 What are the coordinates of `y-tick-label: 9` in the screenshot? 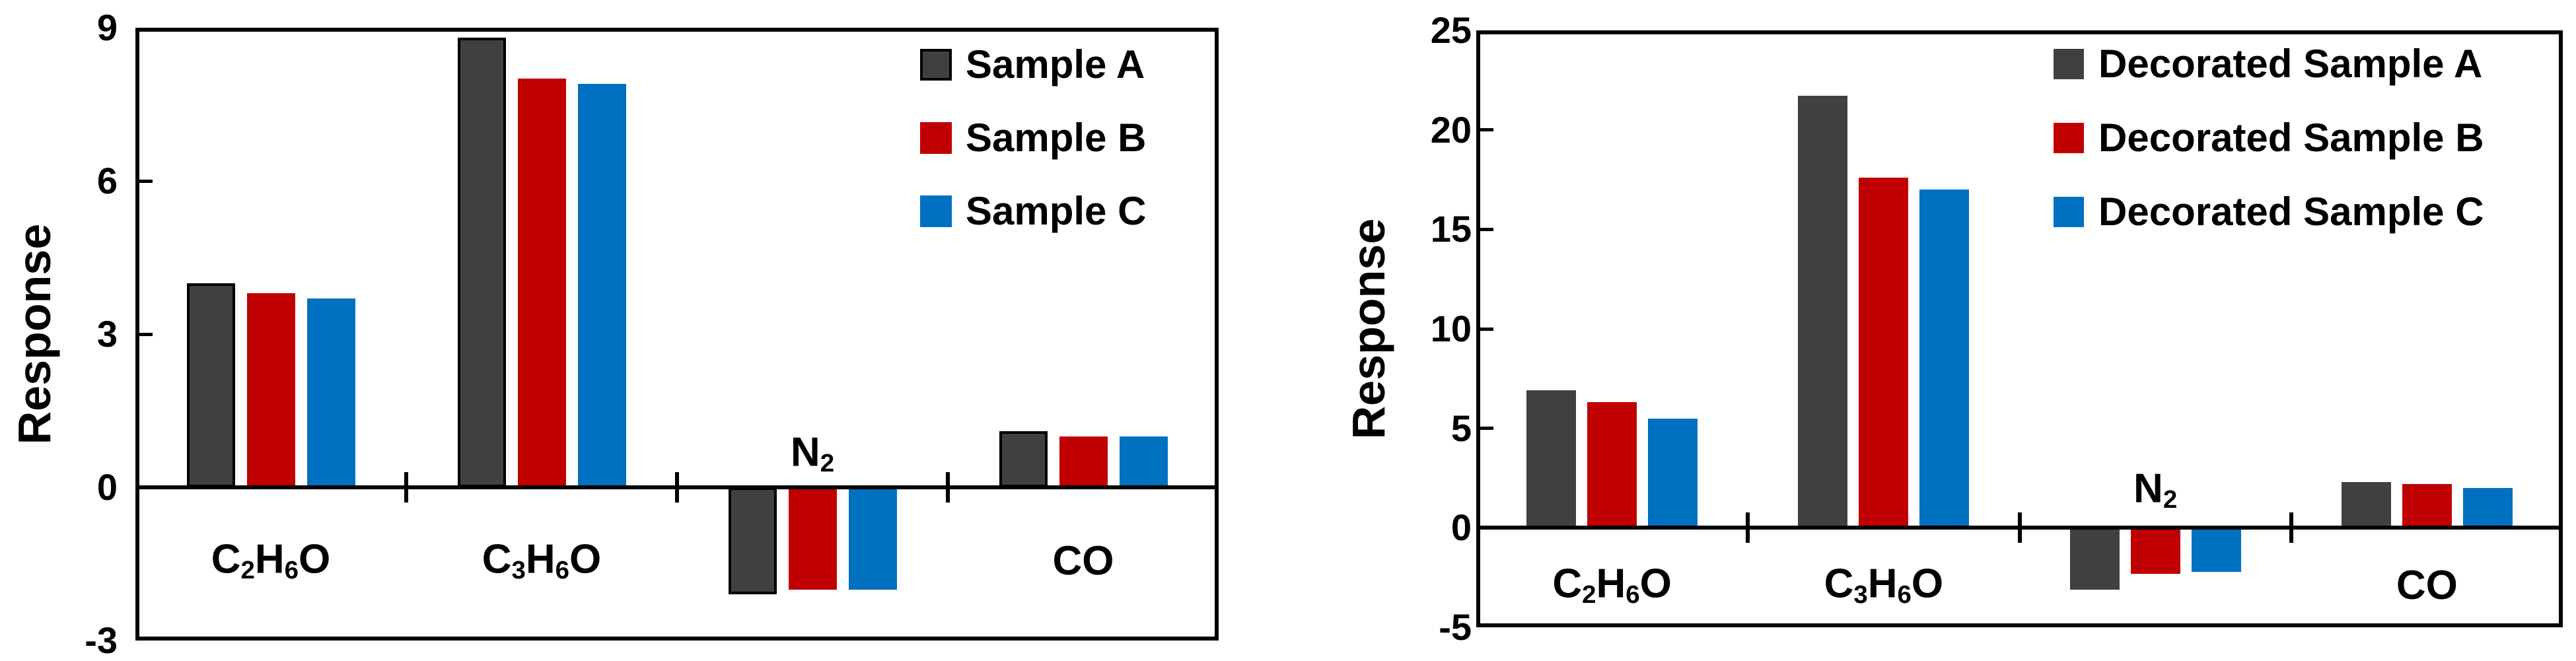 It's located at (107, 27).